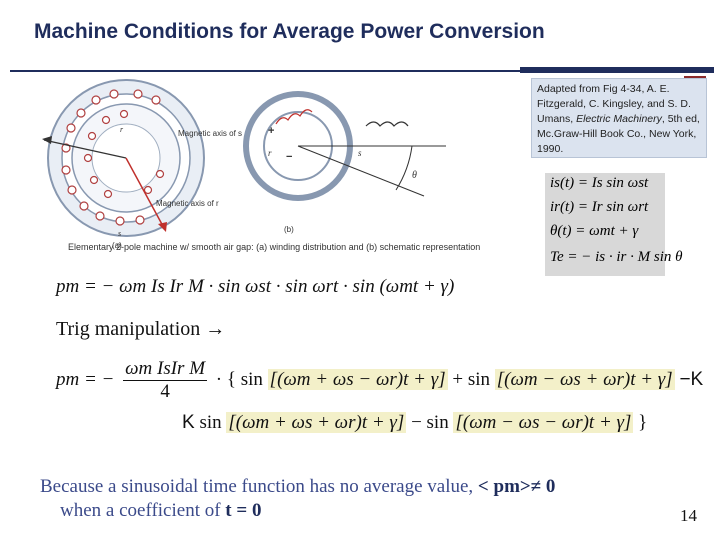 This screenshot has height=540, width=720. I want to click on sin-4: sin, so click(437, 422).